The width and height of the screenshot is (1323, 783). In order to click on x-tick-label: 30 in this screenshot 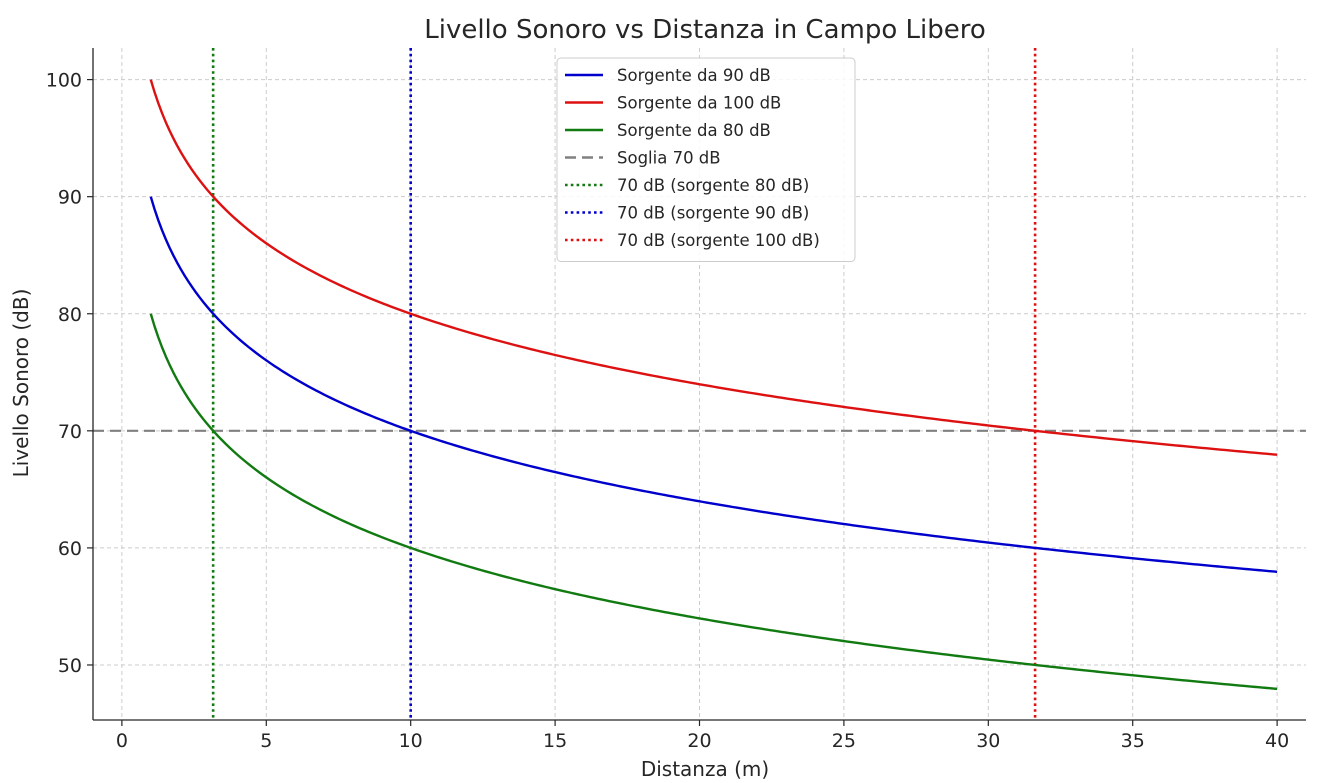, I will do `click(988, 741)`.